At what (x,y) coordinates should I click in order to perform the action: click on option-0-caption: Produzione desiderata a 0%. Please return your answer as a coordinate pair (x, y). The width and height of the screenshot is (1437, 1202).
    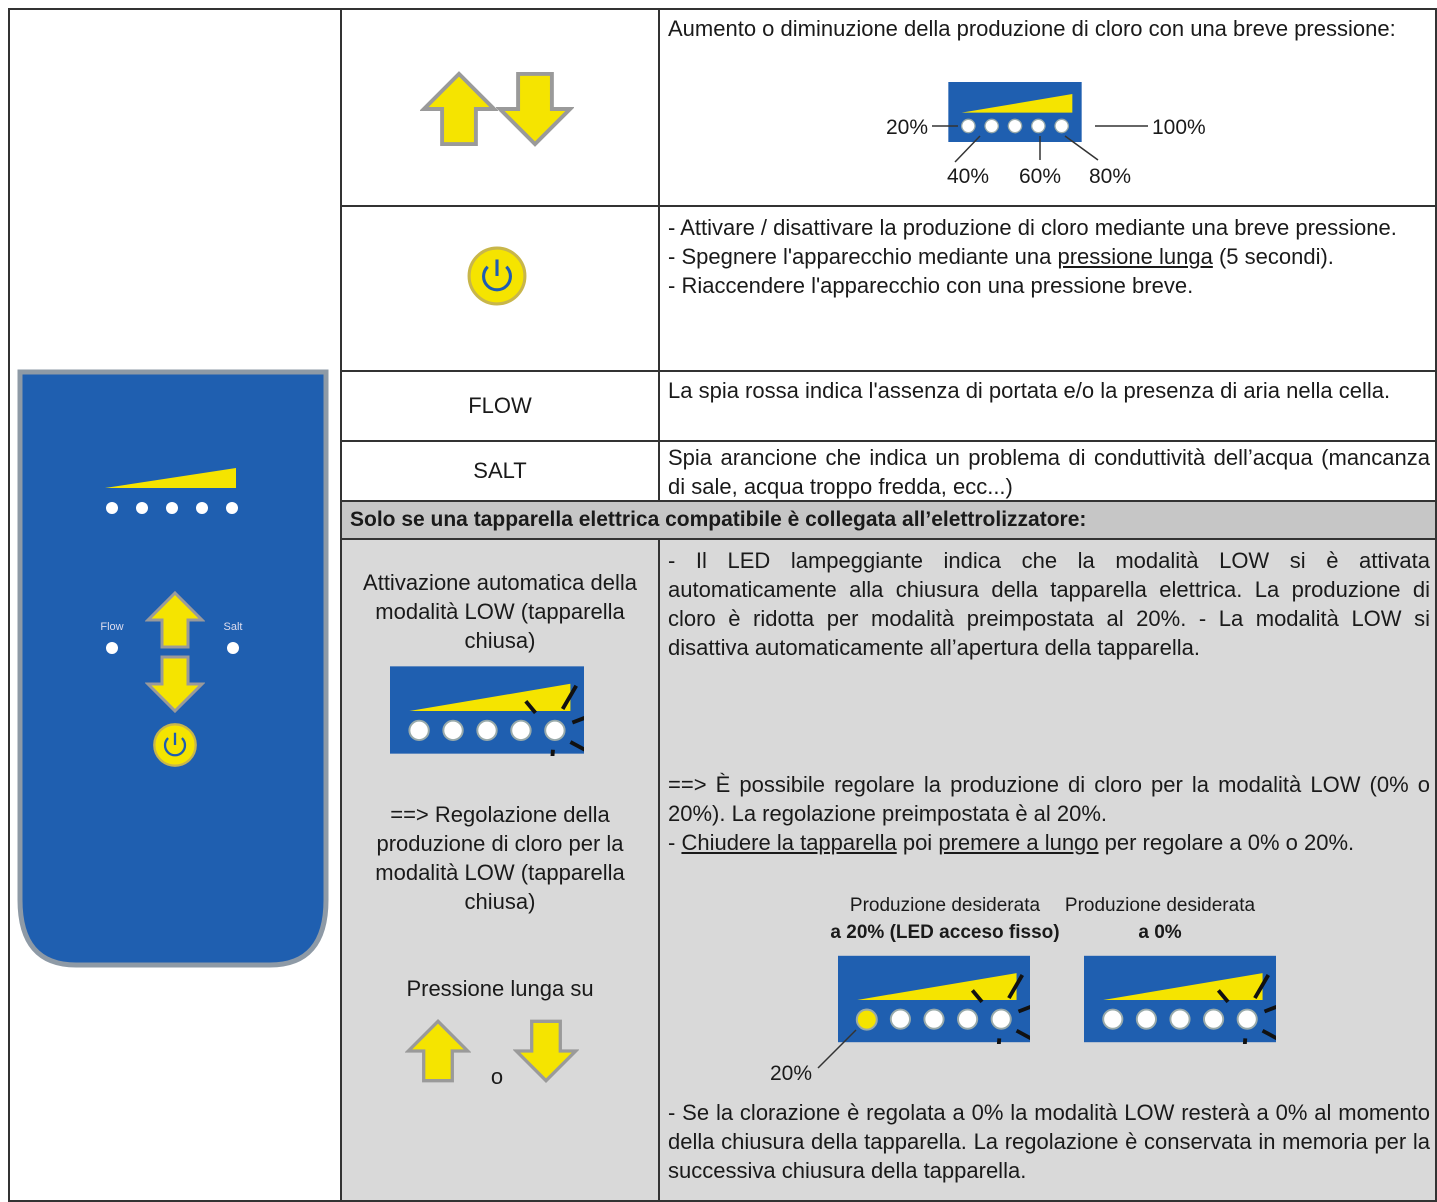
    Looking at the image, I should click on (1160, 919).